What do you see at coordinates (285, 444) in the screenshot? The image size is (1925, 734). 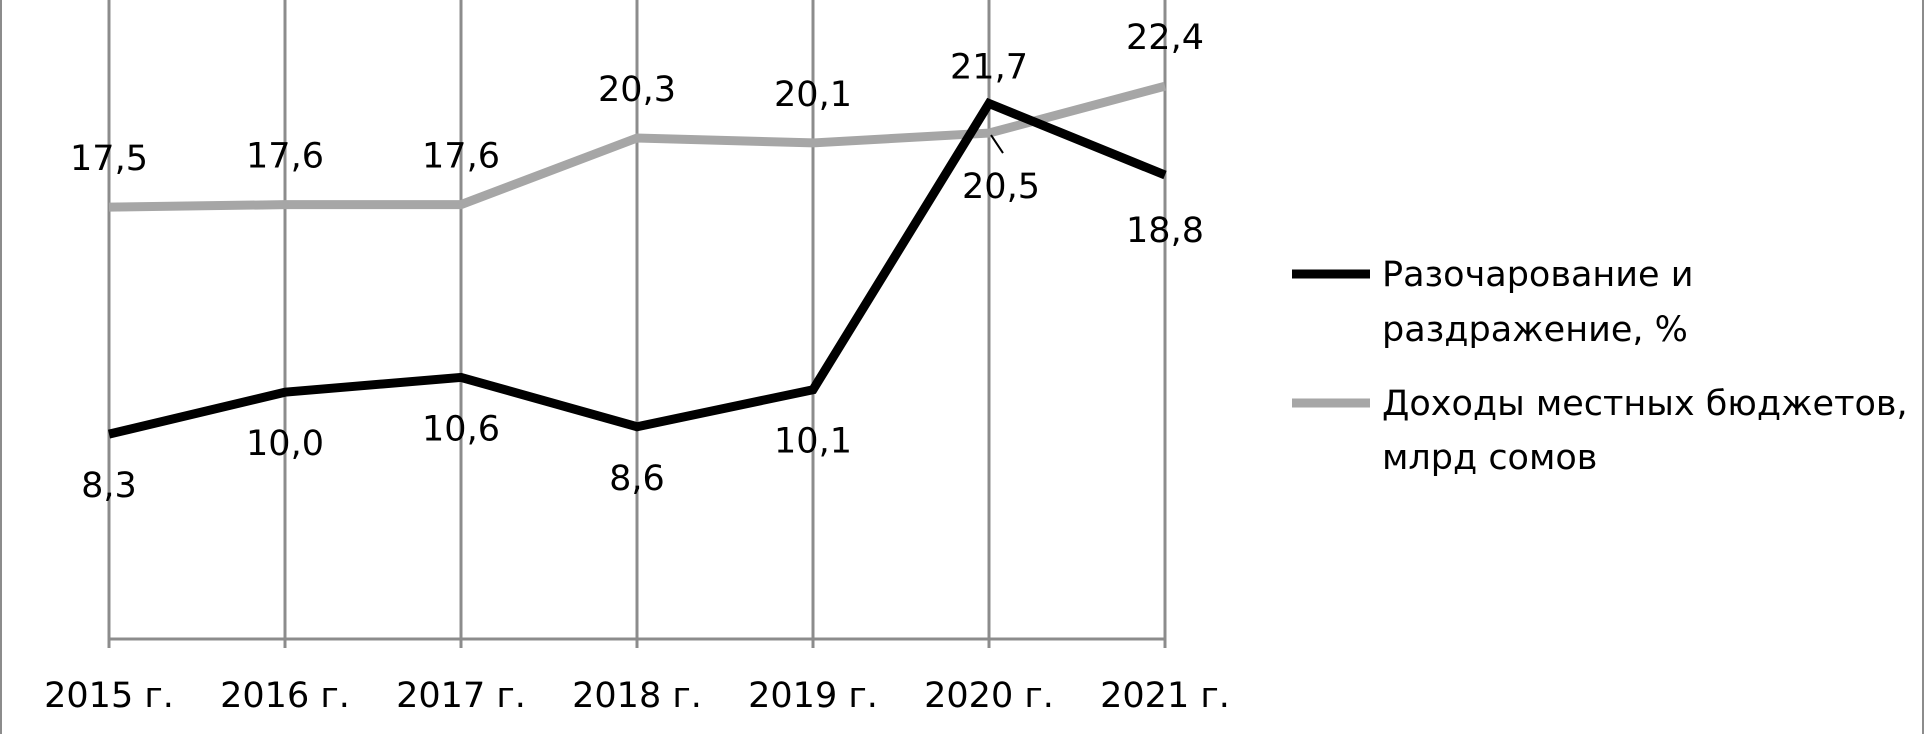 I see `data-label-frustration: 10,0` at bounding box center [285, 444].